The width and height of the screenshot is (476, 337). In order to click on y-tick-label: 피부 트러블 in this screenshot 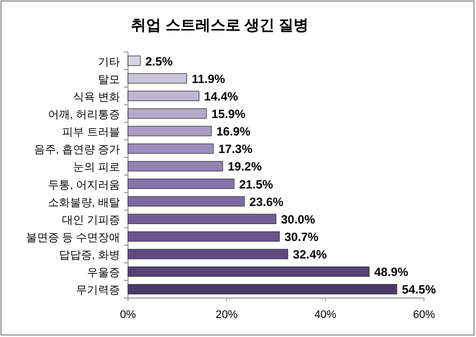, I will do `click(91, 132)`.